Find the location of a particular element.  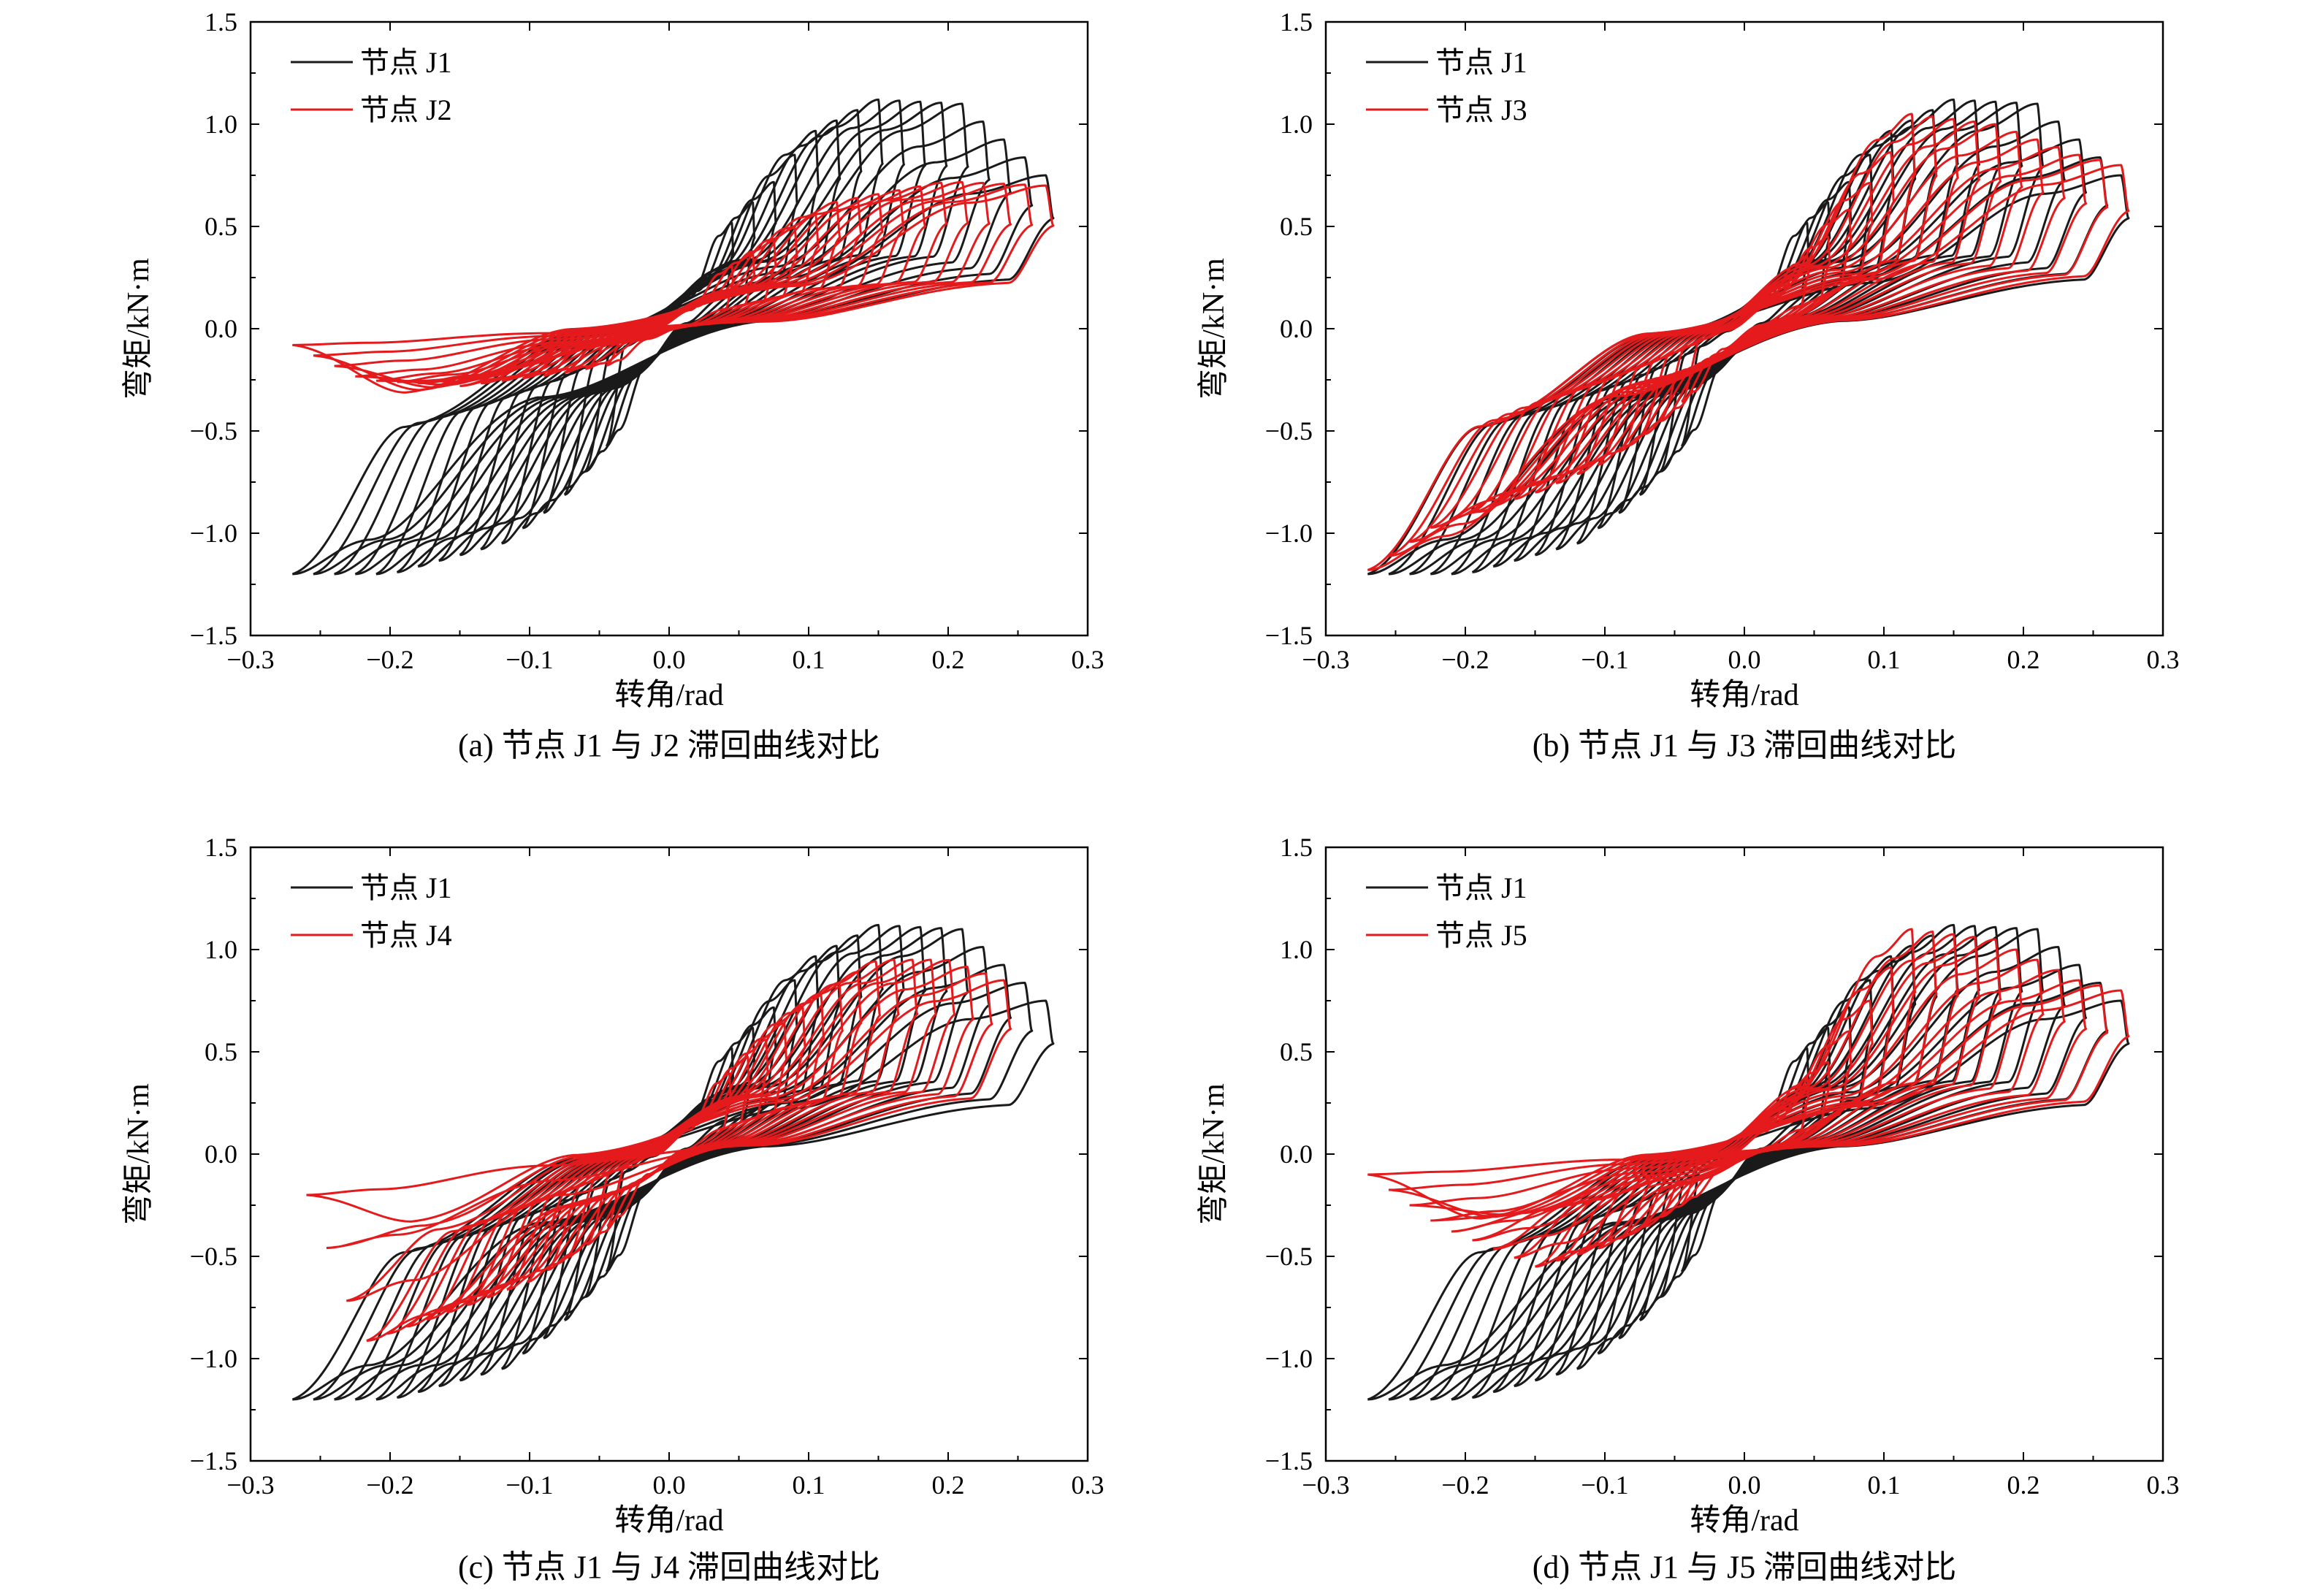

legend-label: 节点 J5 is located at coordinates (1481, 936).